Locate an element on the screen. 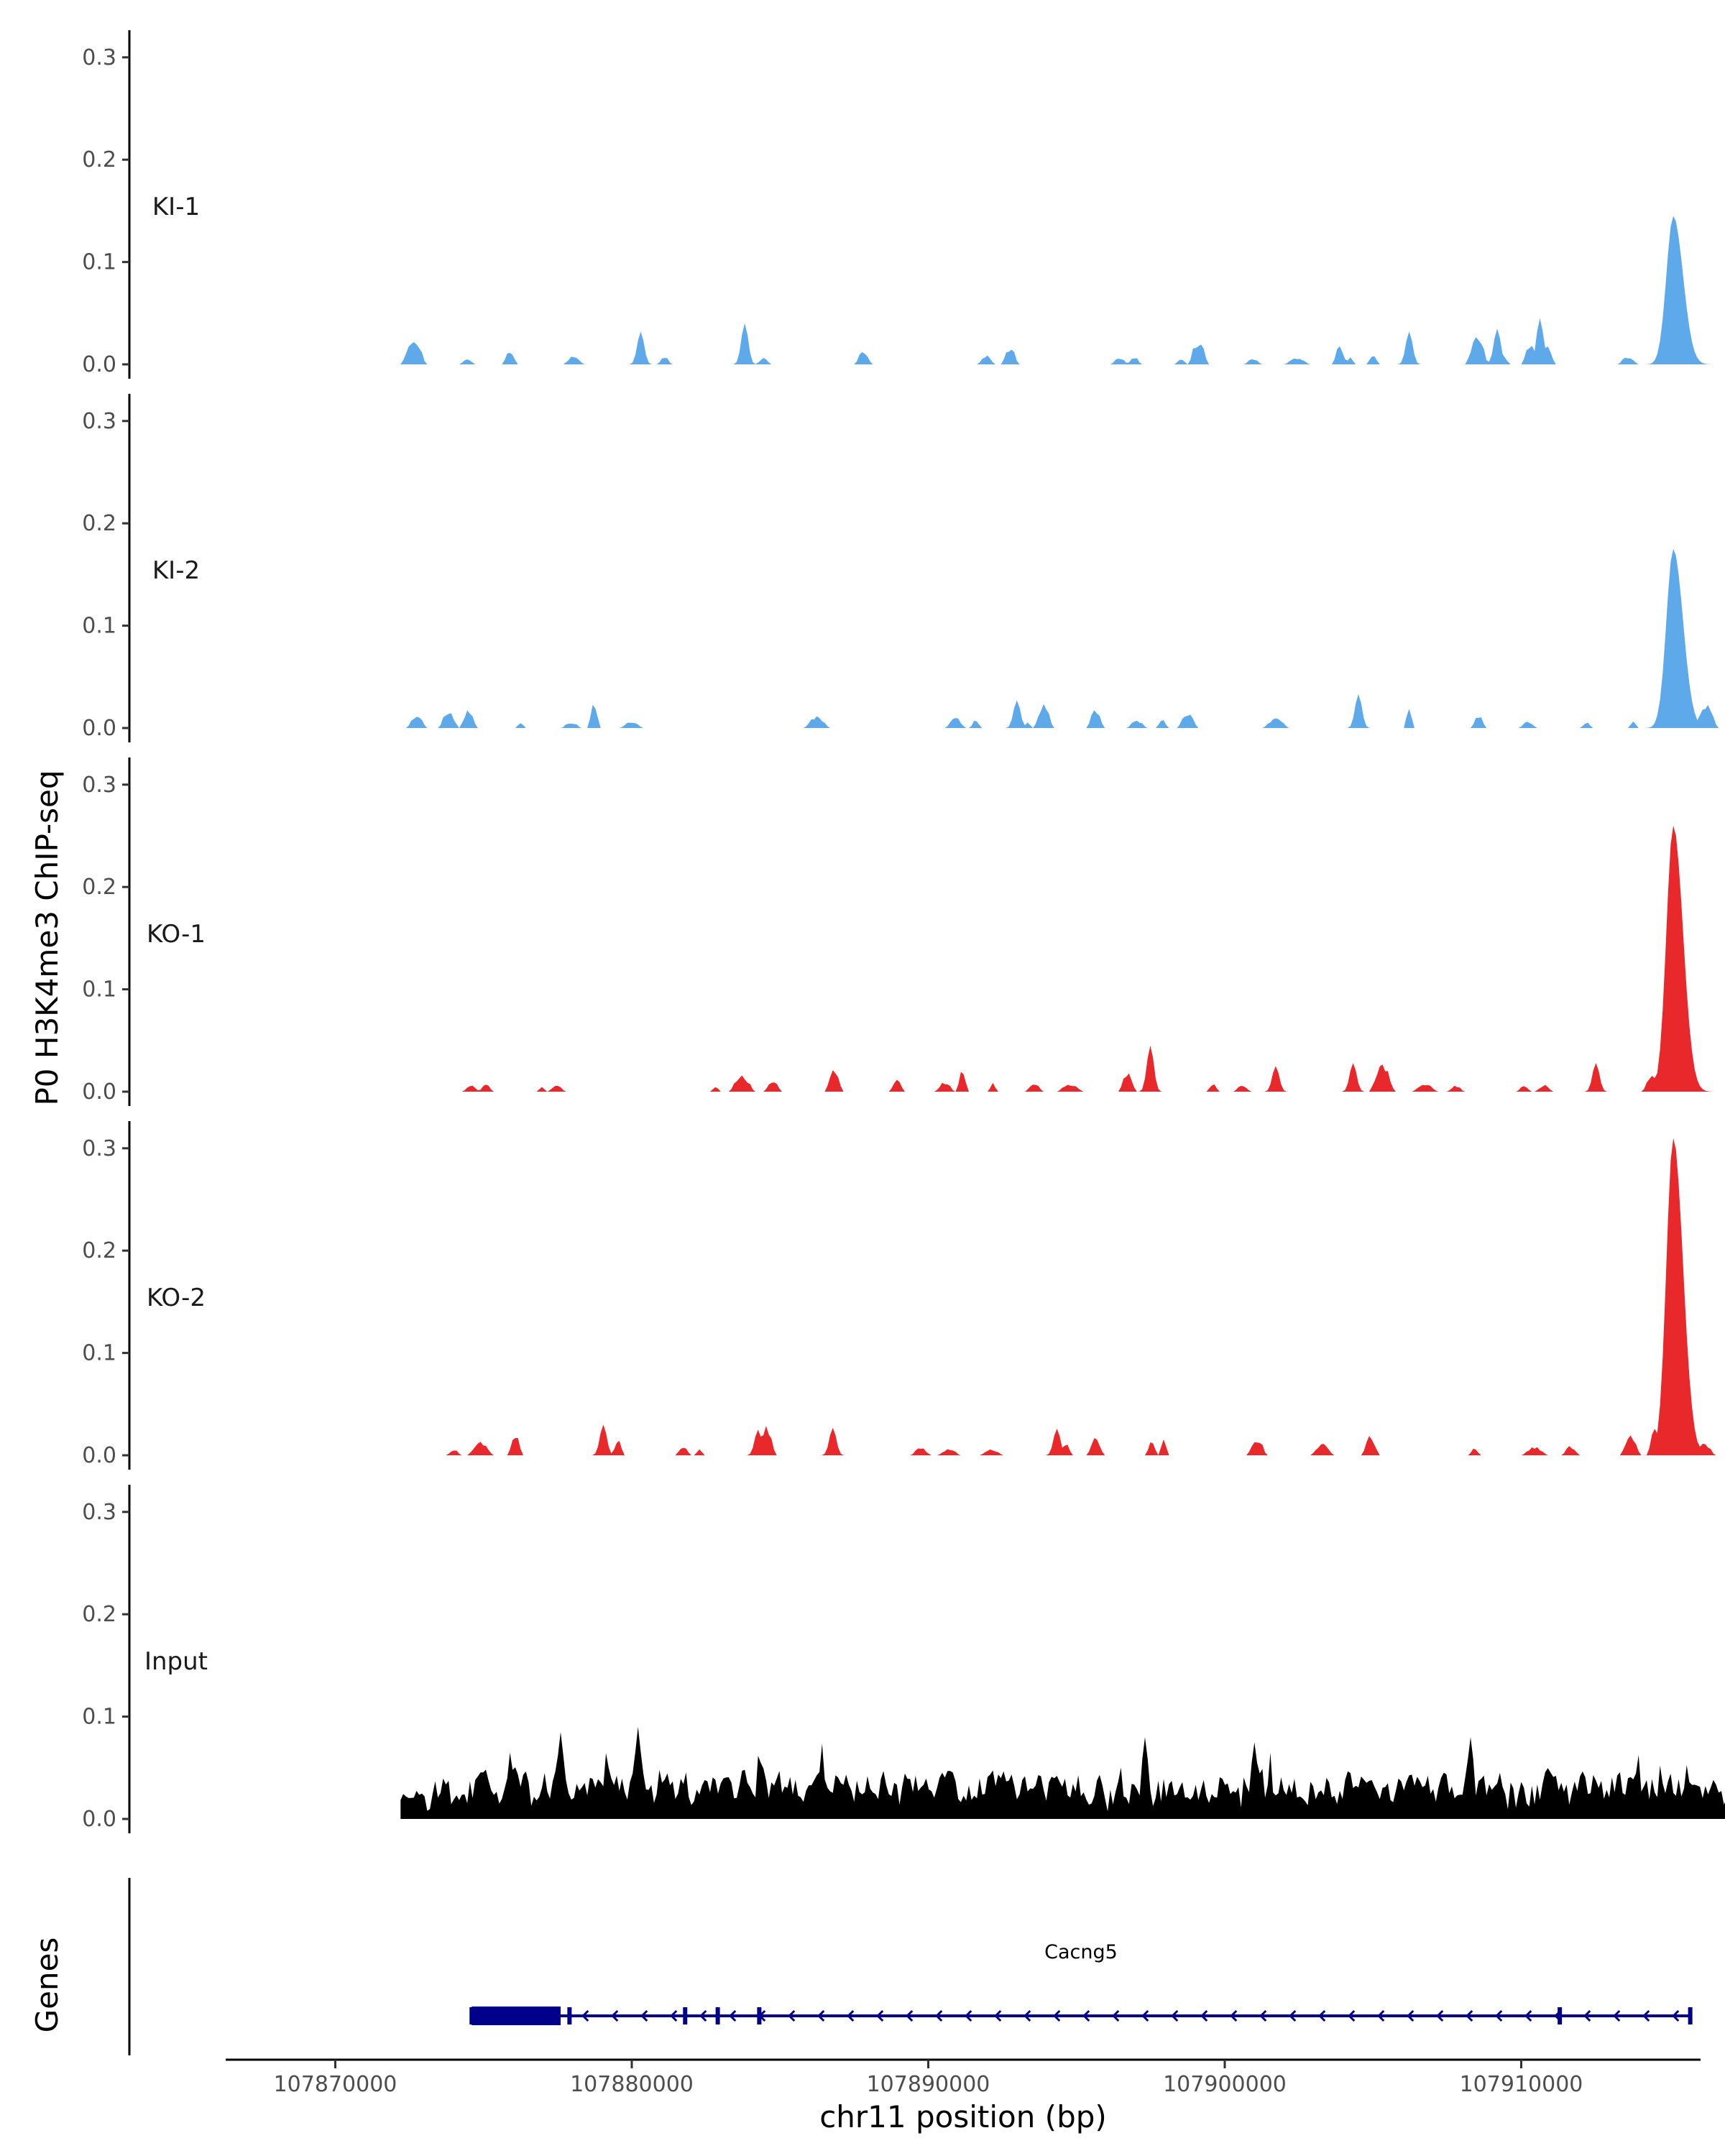 Image resolution: width=1725 pixels, height=2156 pixels. gene-name-label: Cacng5 is located at coordinates (1081, 1952).